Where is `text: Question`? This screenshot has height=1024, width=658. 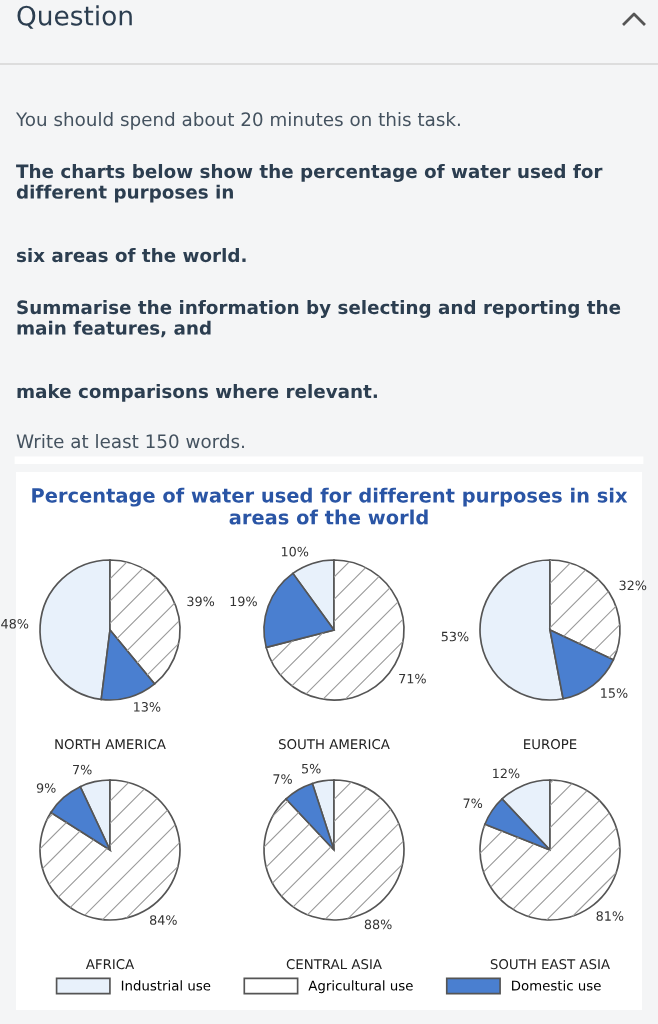
text: Question is located at coordinates (74, 17).